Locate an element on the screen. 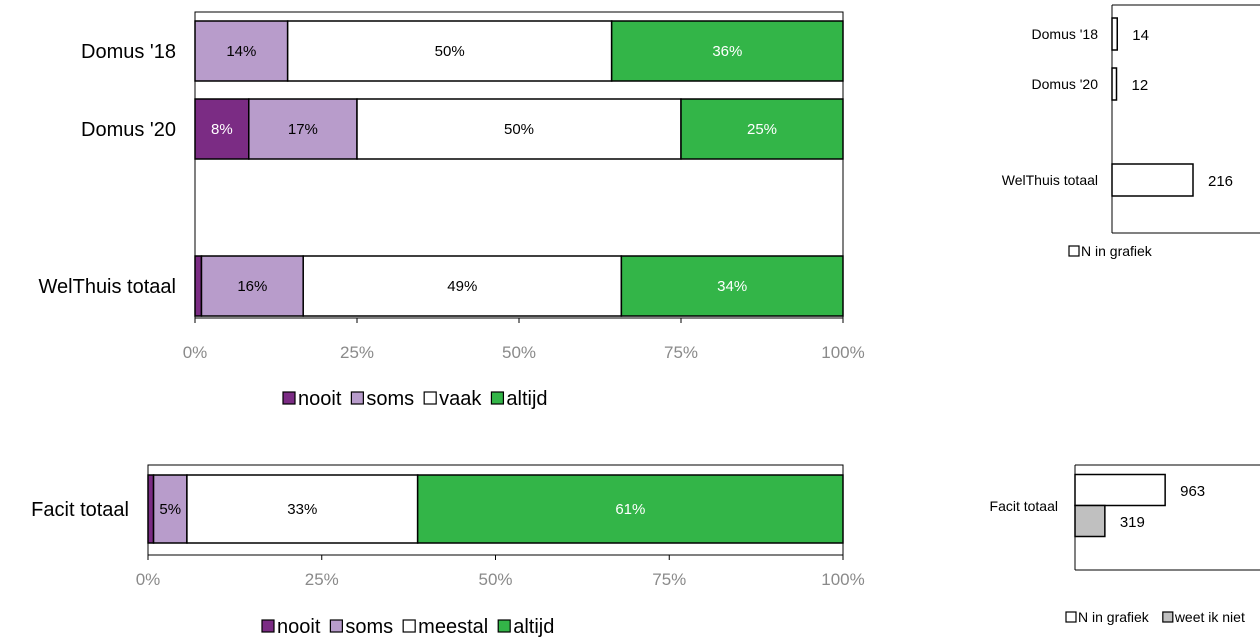  data-label: 34% is located at coordinates (732, 286).